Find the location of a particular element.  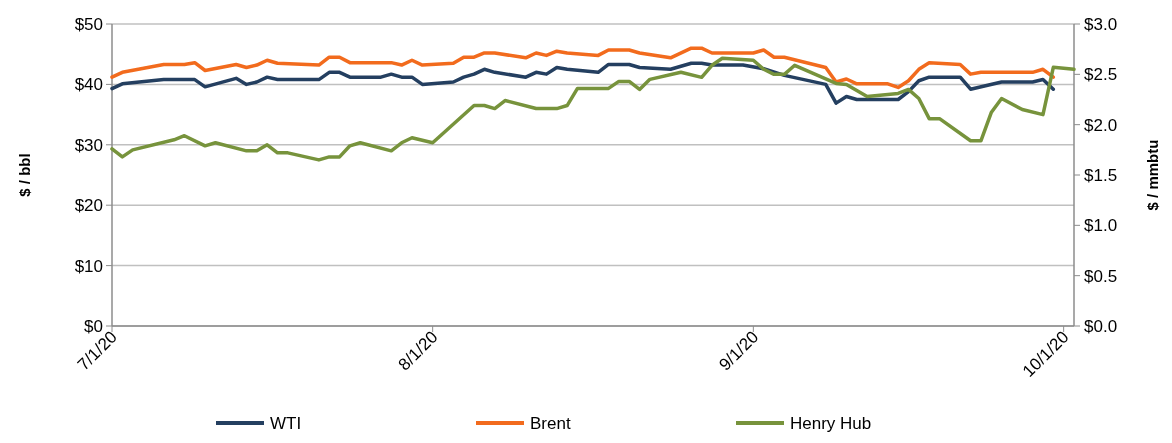

y2-tick-label: $3.0 is located at coordinates (1101, 24).